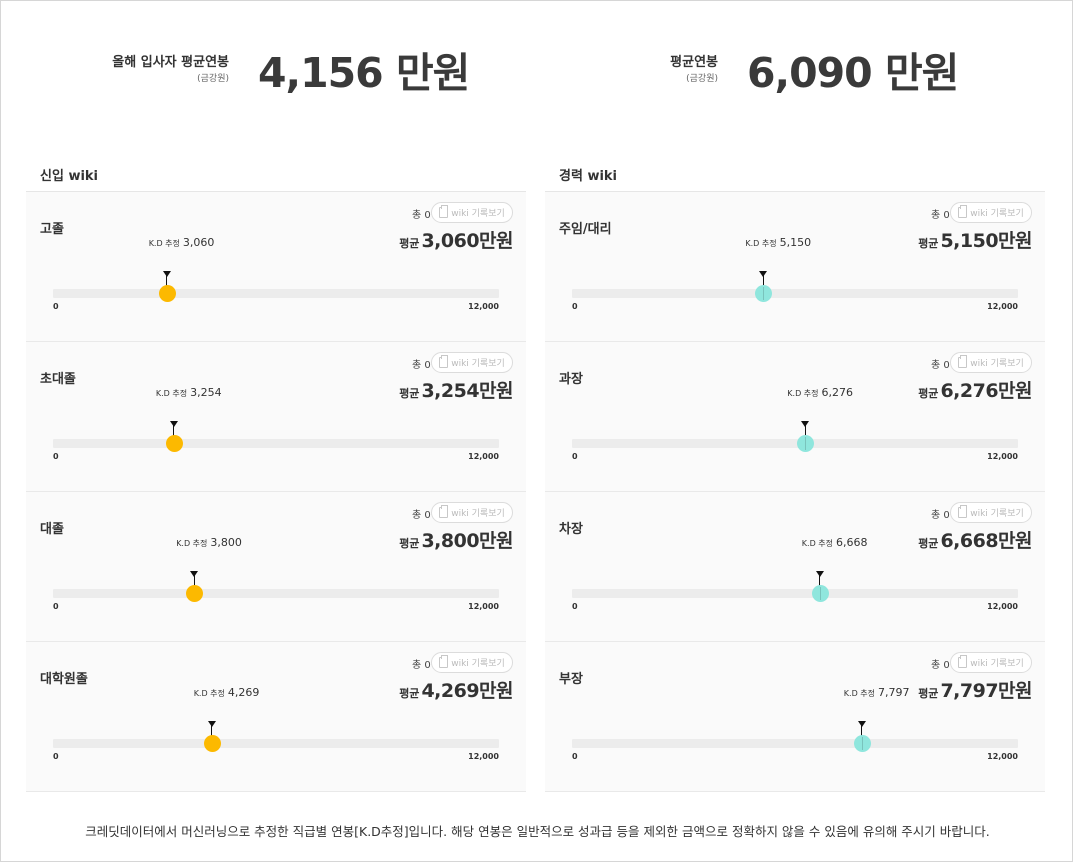 The width and height of the screenshot is (1073, 862). I want to click on average-salary: 평균 4,269만원, so click(456, 689).